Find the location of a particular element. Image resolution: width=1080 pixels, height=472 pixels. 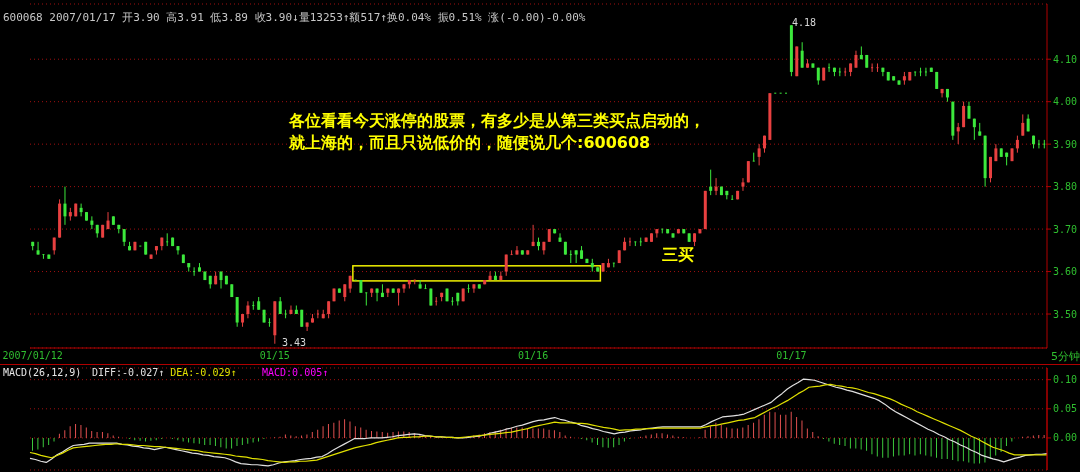

text: 5分钟 is located at coordinates (1065, 357).